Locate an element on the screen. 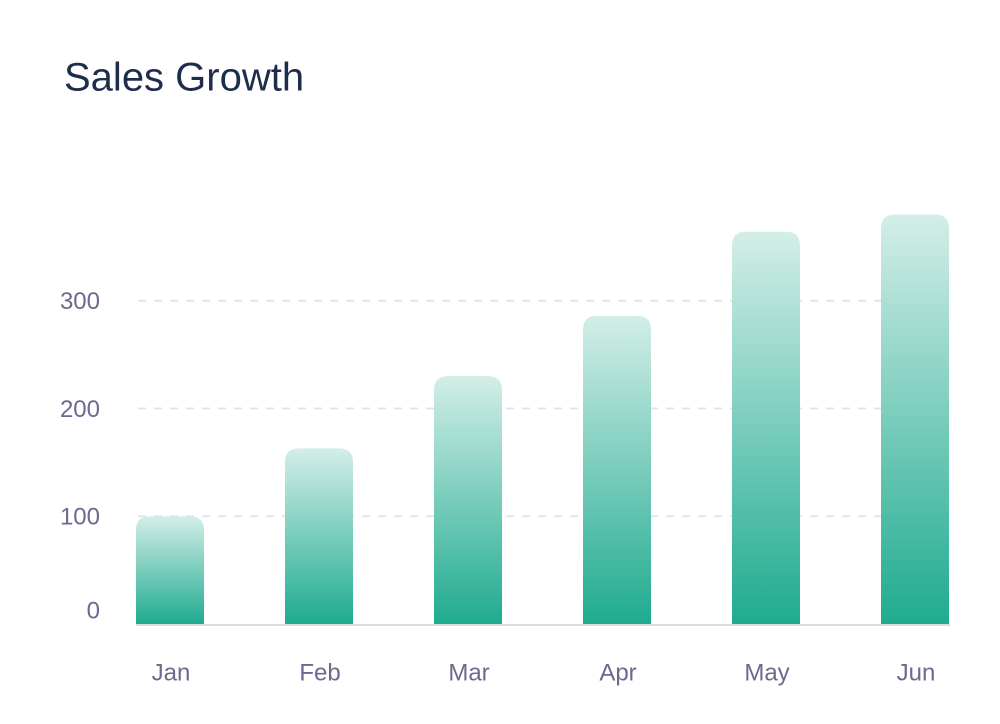  chart-title: Sales Growth is located at coordinates (184, 78).